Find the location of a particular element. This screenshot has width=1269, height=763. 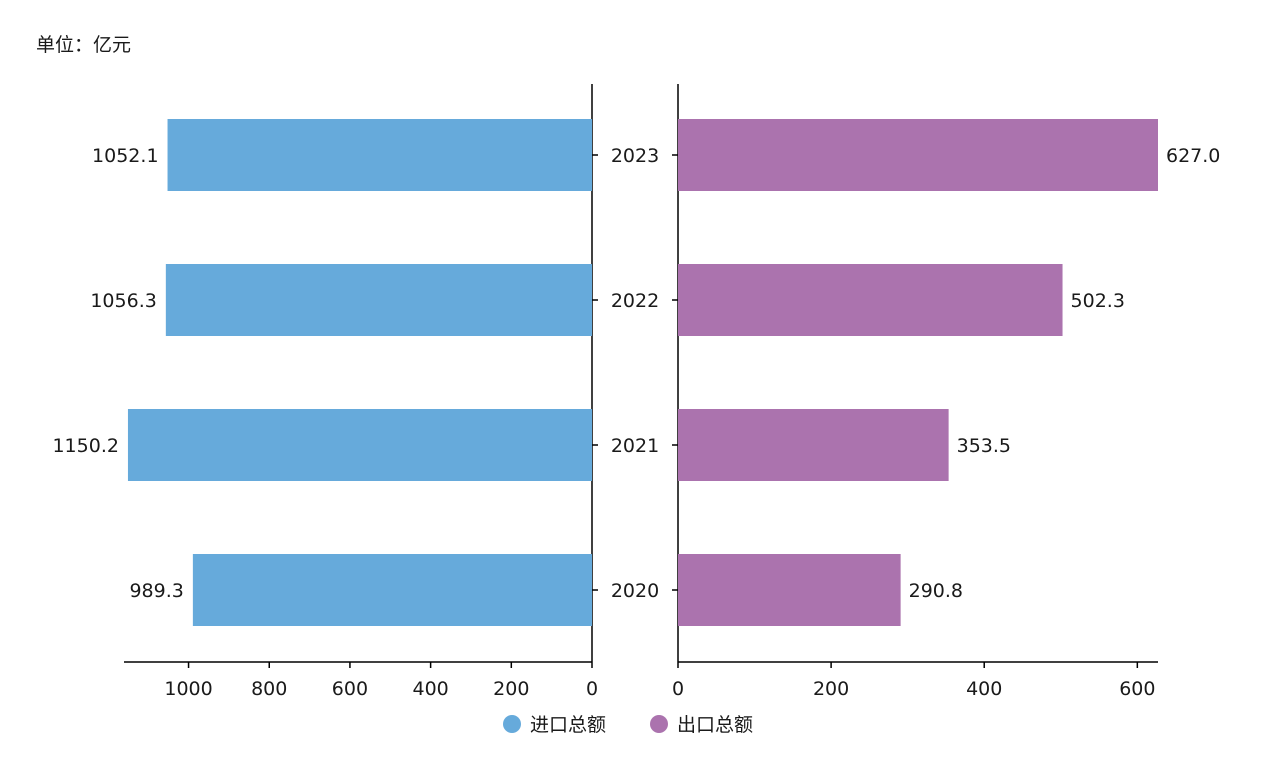

import-x-tick-label: 0 is located at coordinates (592, 689).